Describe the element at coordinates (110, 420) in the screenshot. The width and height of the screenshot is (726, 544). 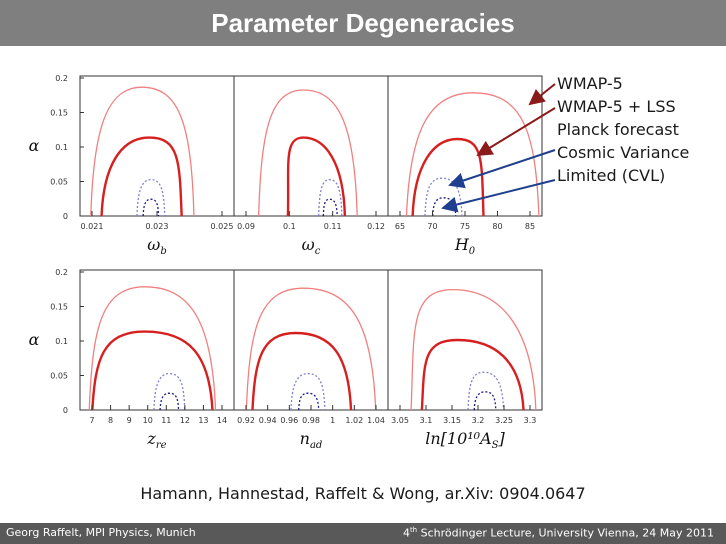
I see `x-tick-label: 8` at that location.